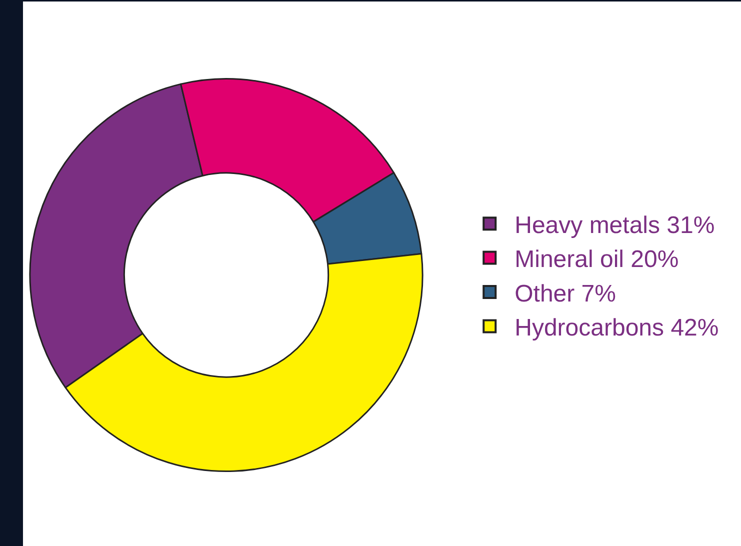 This screenshot has height=546, width=741. What do you see at coordinates (614, 225) in the screenshot?
I see `legend-label: Heavy metals 31%` at bounding box center [614, 225].